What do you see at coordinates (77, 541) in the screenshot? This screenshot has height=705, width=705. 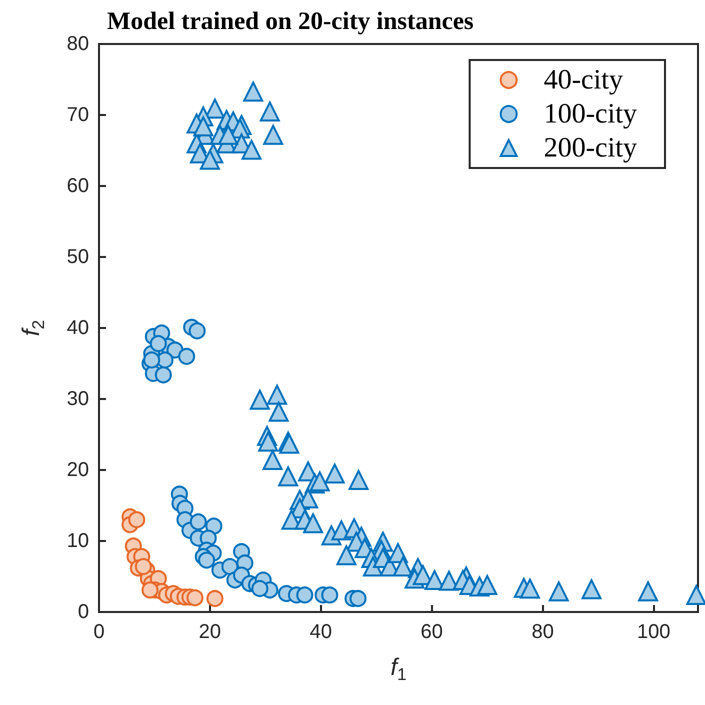 I see `y-tick-label: 10` at bounding box center [77, 541].